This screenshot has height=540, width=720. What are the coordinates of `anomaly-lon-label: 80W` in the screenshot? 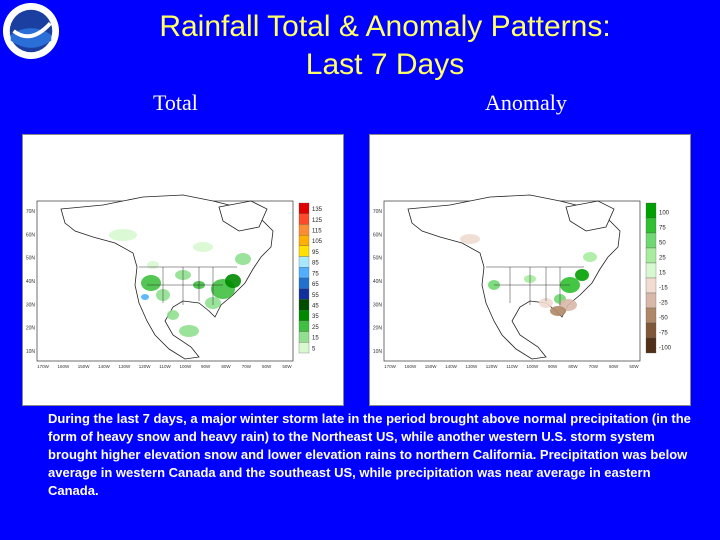 It's located at (573, 366).